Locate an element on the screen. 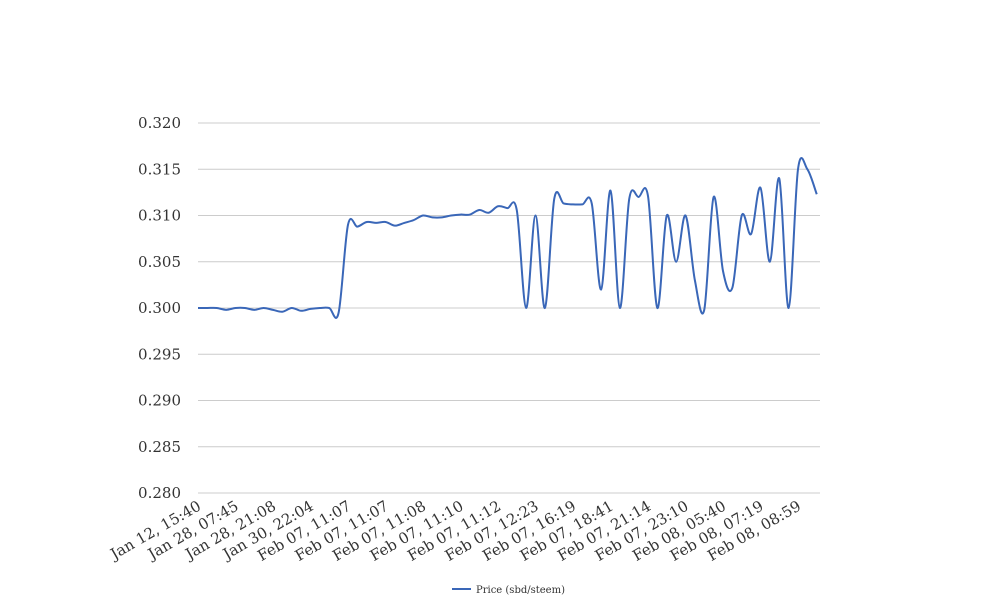  legend-label: Price (sbd/steem) is located at coordinates (520, 590).